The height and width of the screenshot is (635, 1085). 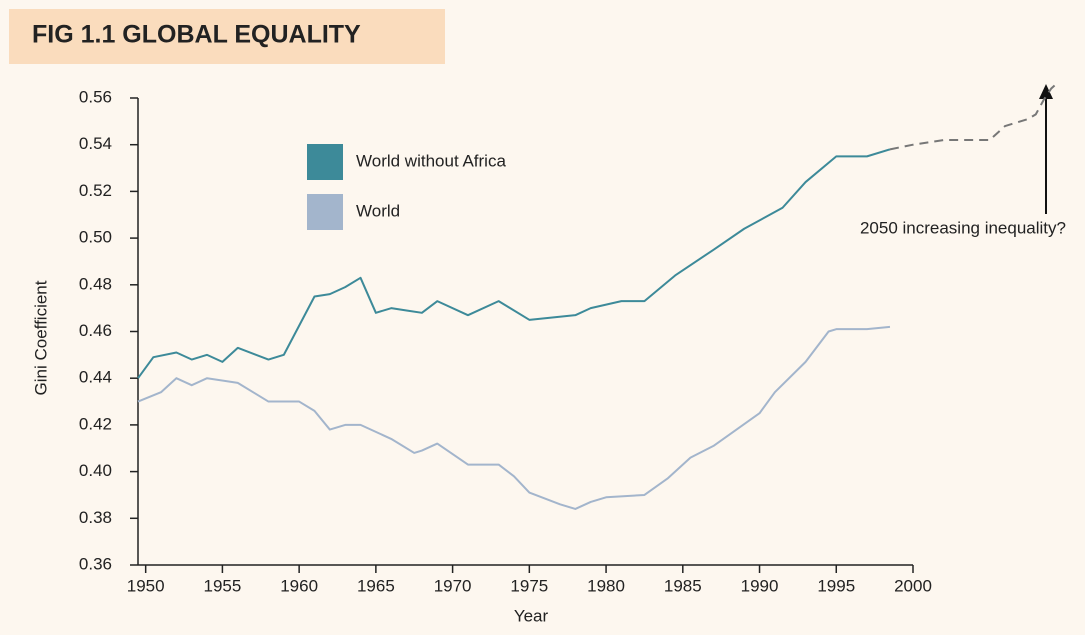 What do you see at coordinates (196, 35) in the screenshot?
I see `chart-title: FIG 1.1 GLOBAL EQUALITY` at bounding box center [196, 35].